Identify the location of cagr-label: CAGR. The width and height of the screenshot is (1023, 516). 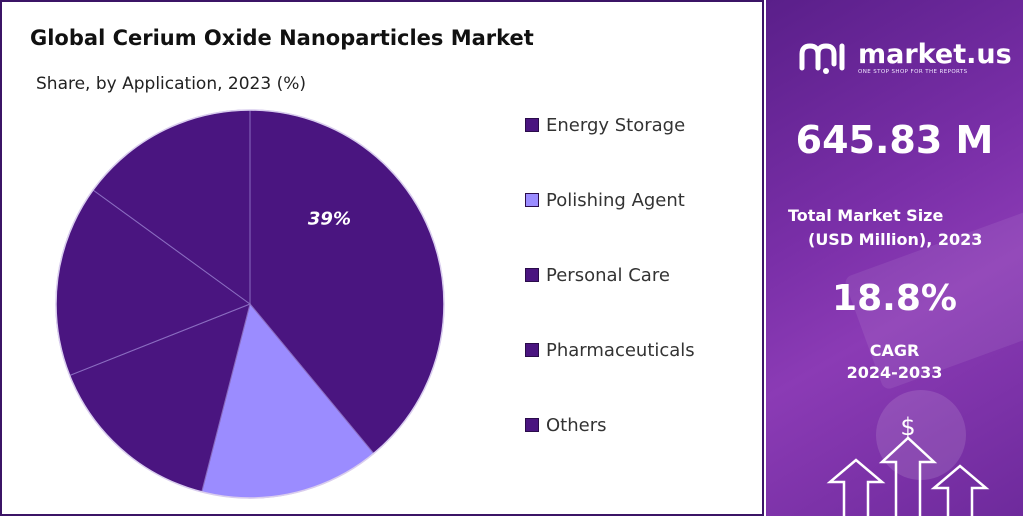
(894, 350).